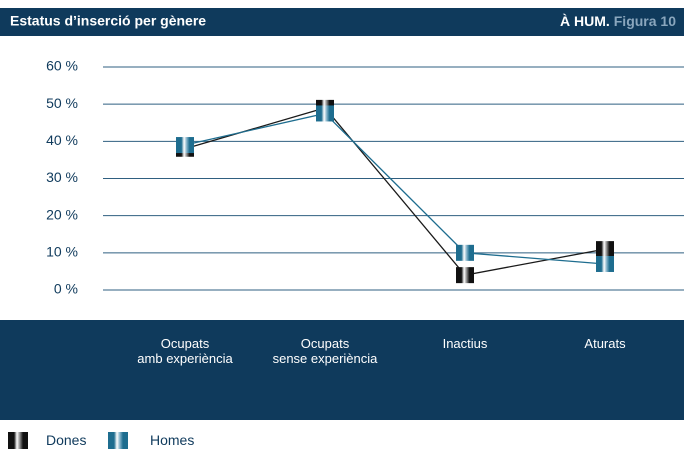  I want to click on y-tick-label: 50 %, so click(62, 103).